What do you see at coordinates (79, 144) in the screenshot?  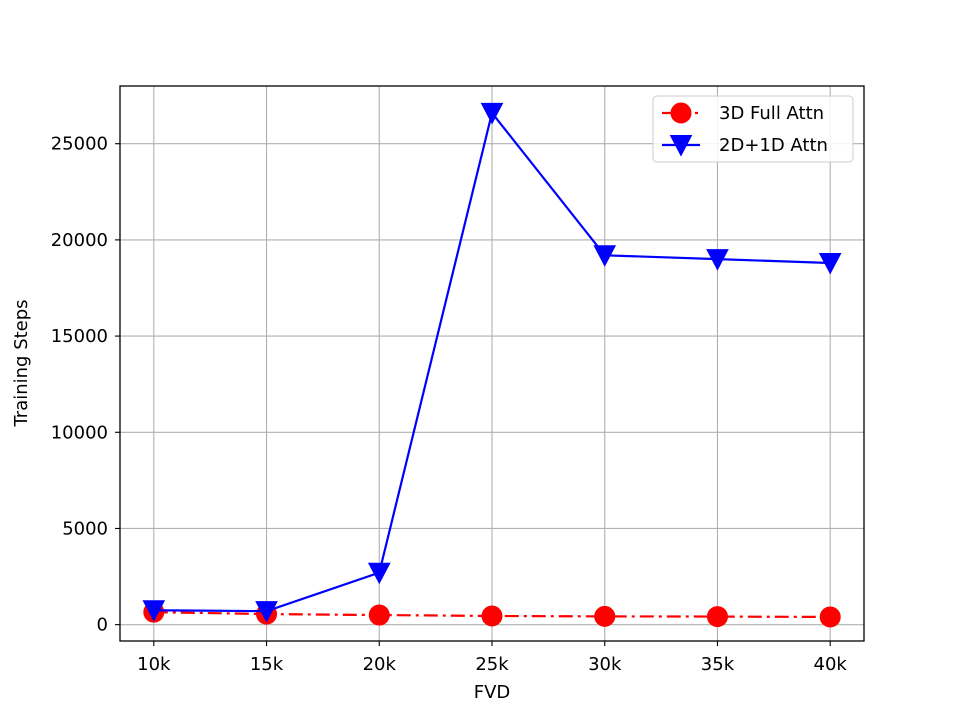 I see `y-tick-label: 25000` at bounding box center [79, 144].